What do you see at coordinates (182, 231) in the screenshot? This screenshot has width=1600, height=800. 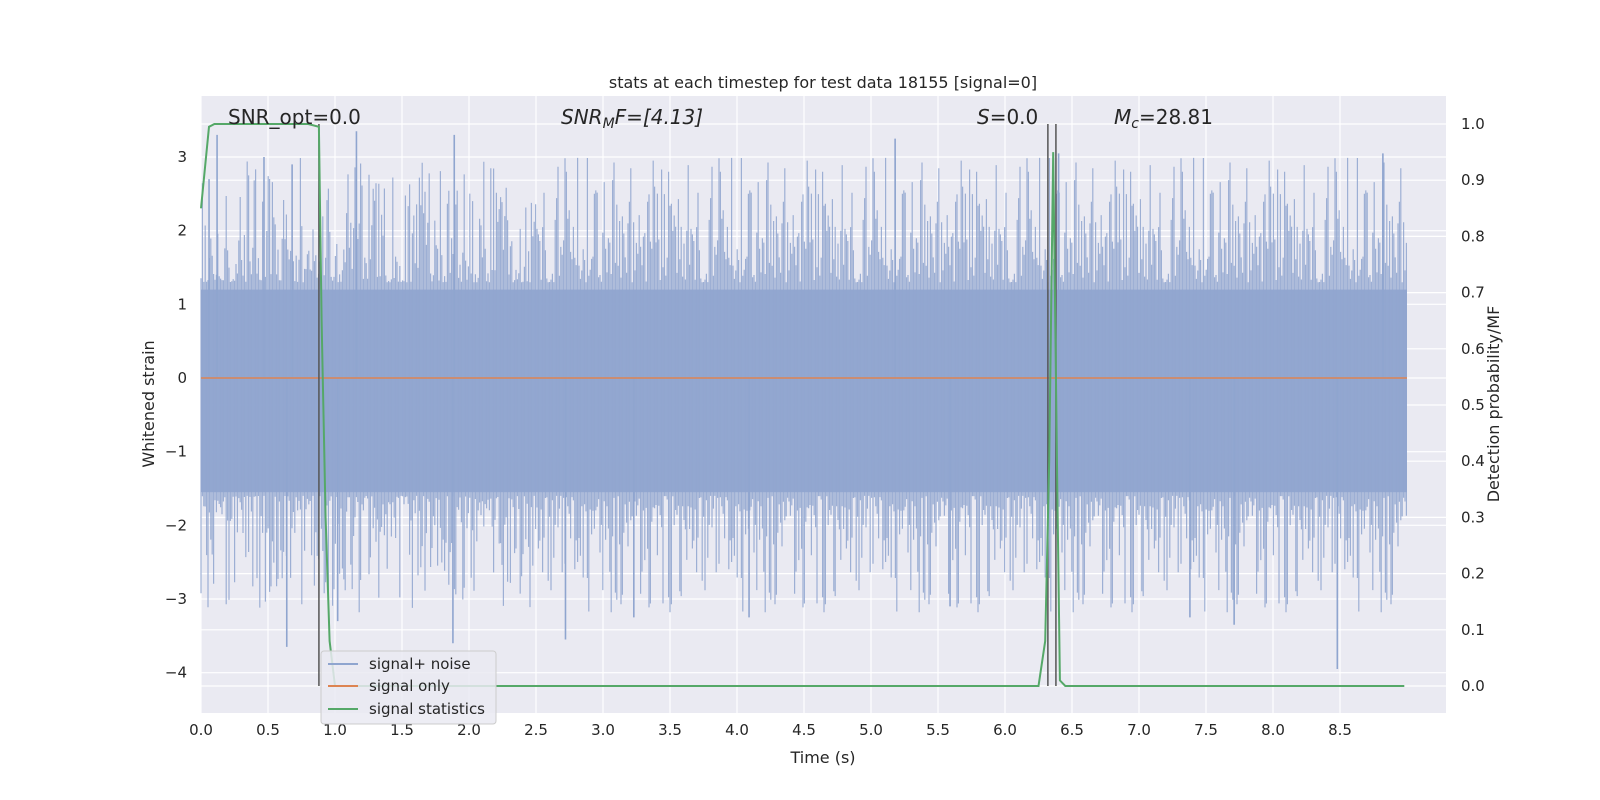 I see `y-left-tick-label: 2` at bounding box center [182, 231].